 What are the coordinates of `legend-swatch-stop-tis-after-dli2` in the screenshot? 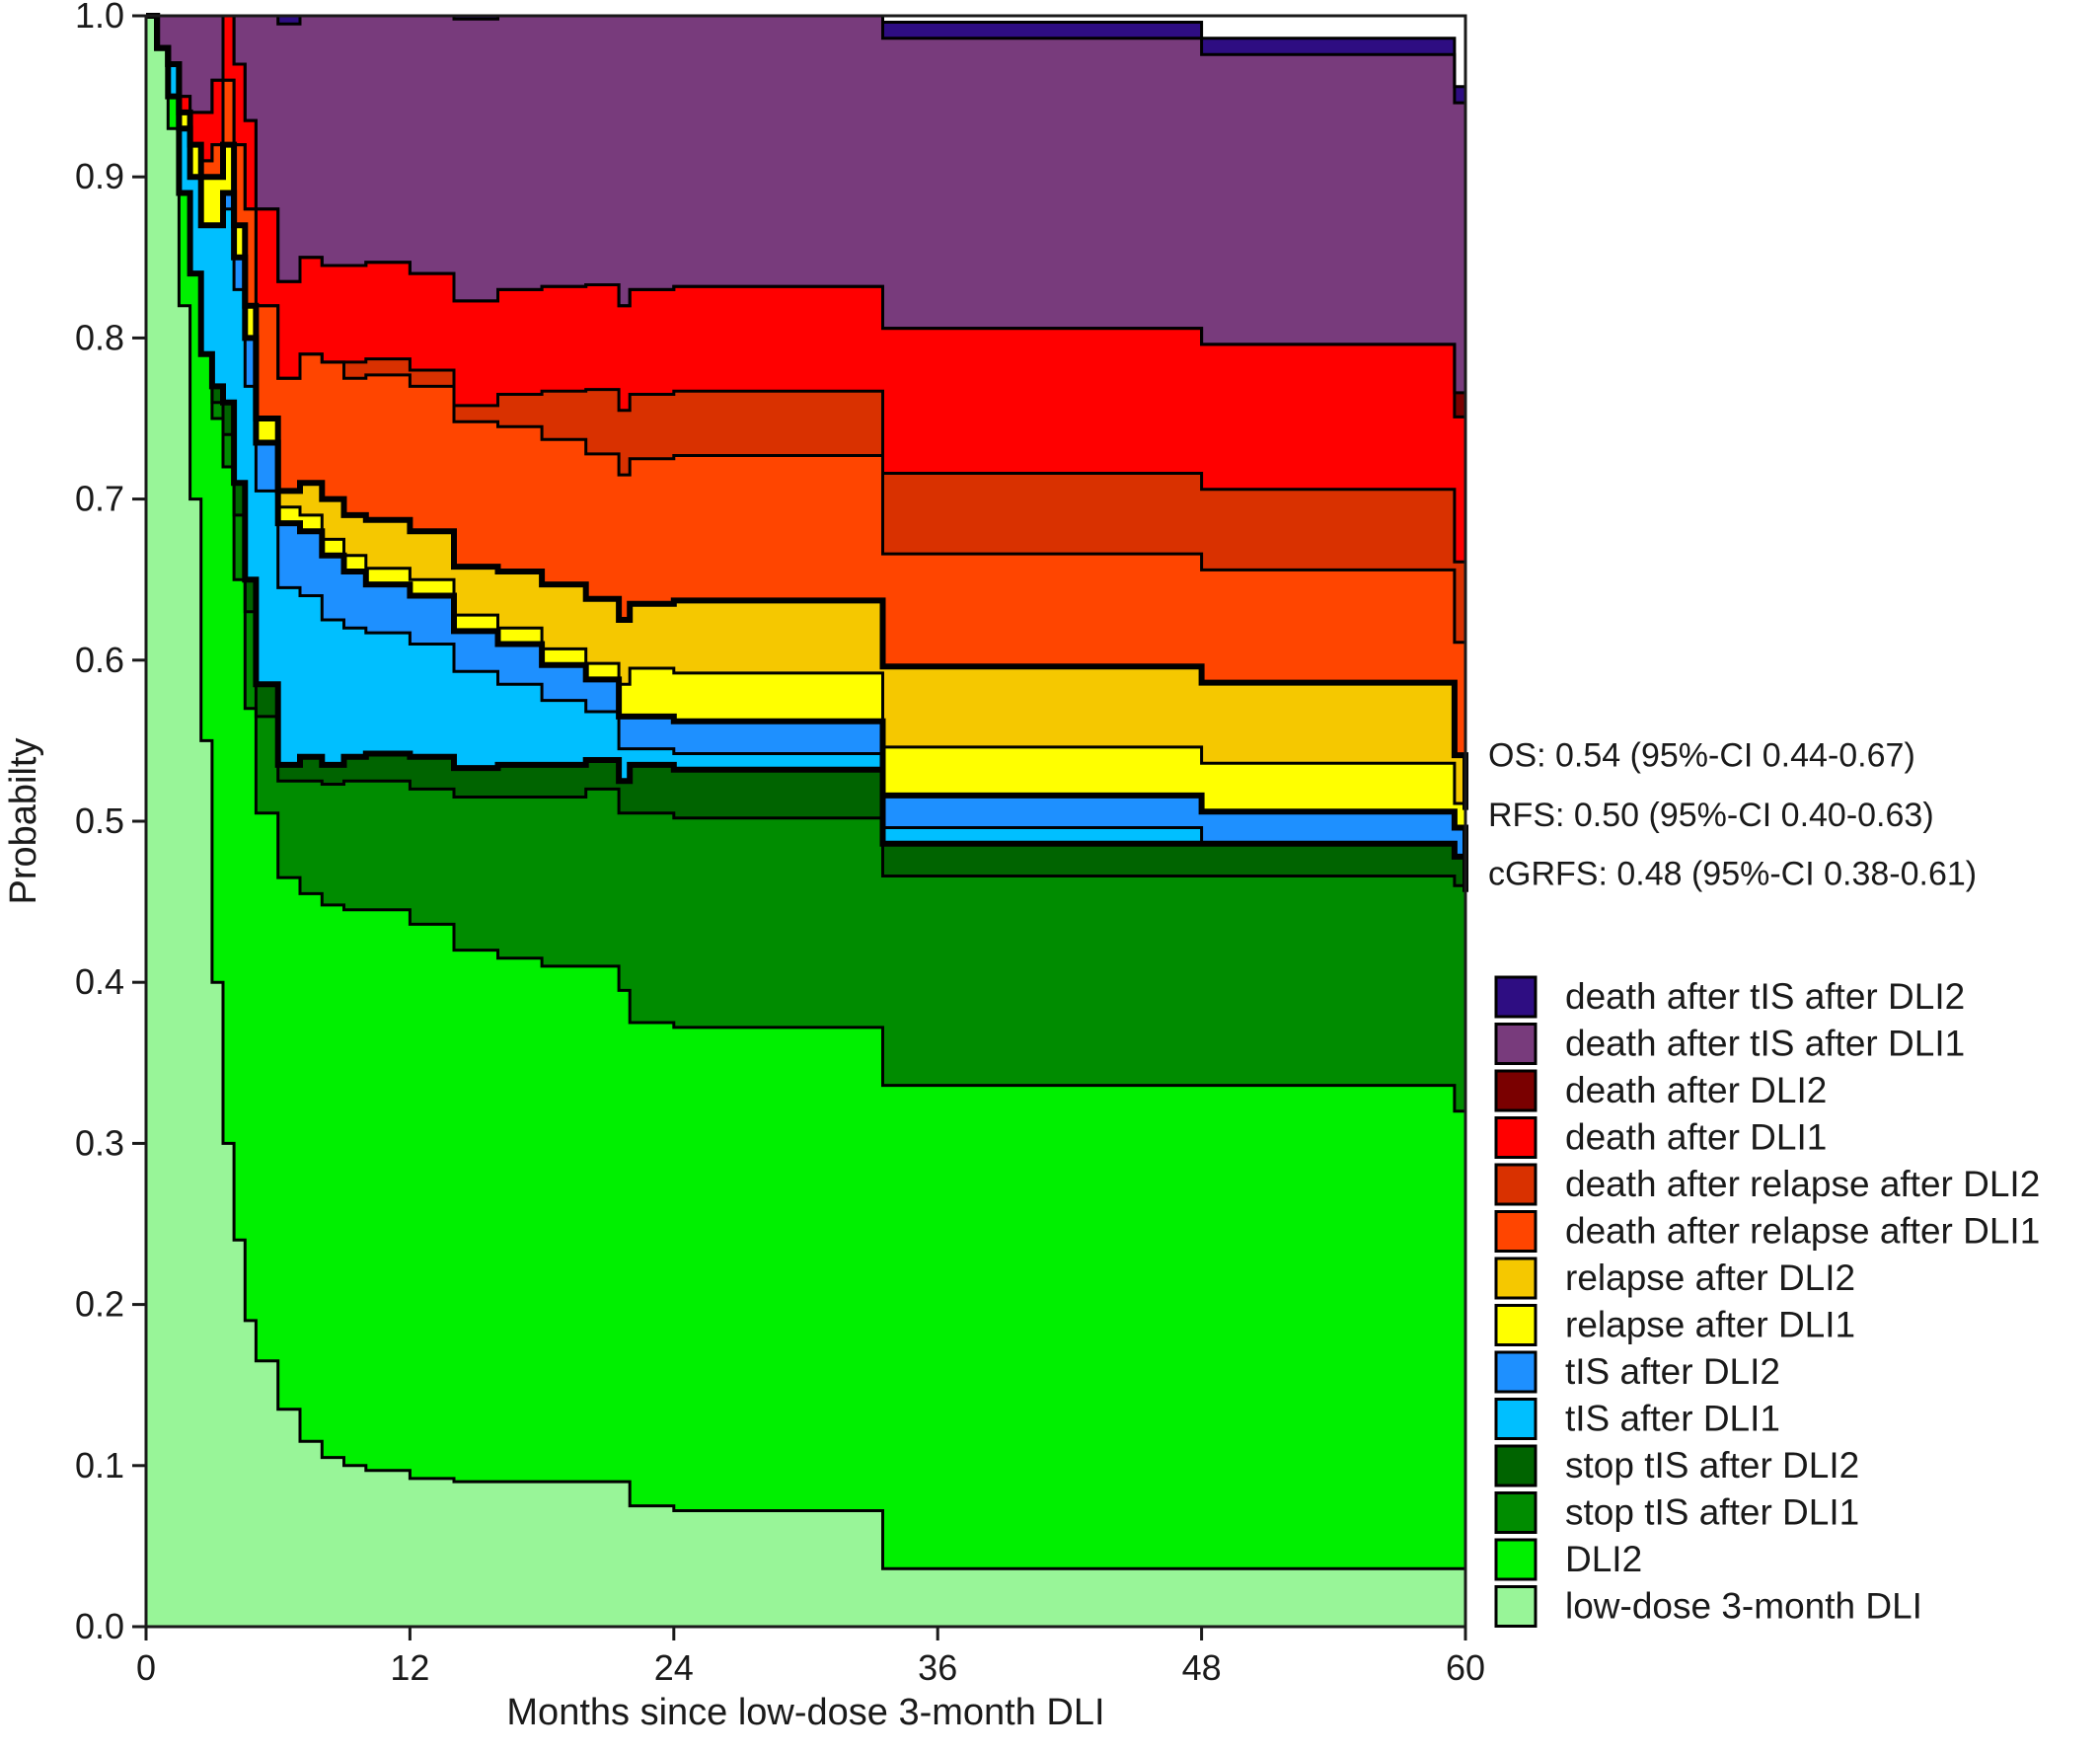 It's located at (1516, 1466).